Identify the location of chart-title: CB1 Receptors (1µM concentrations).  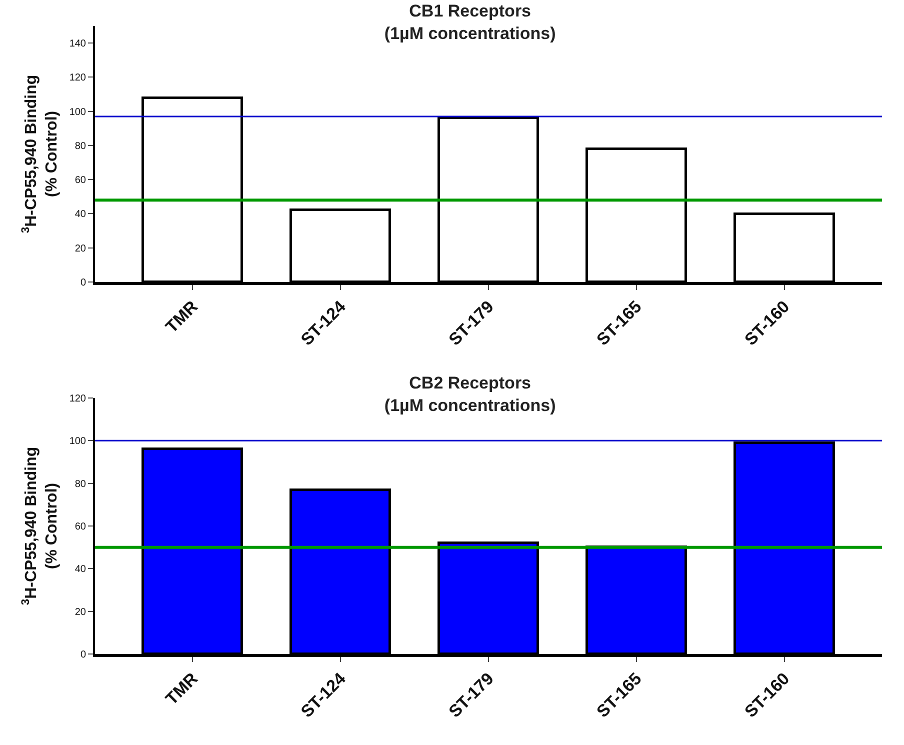
(470, 22).